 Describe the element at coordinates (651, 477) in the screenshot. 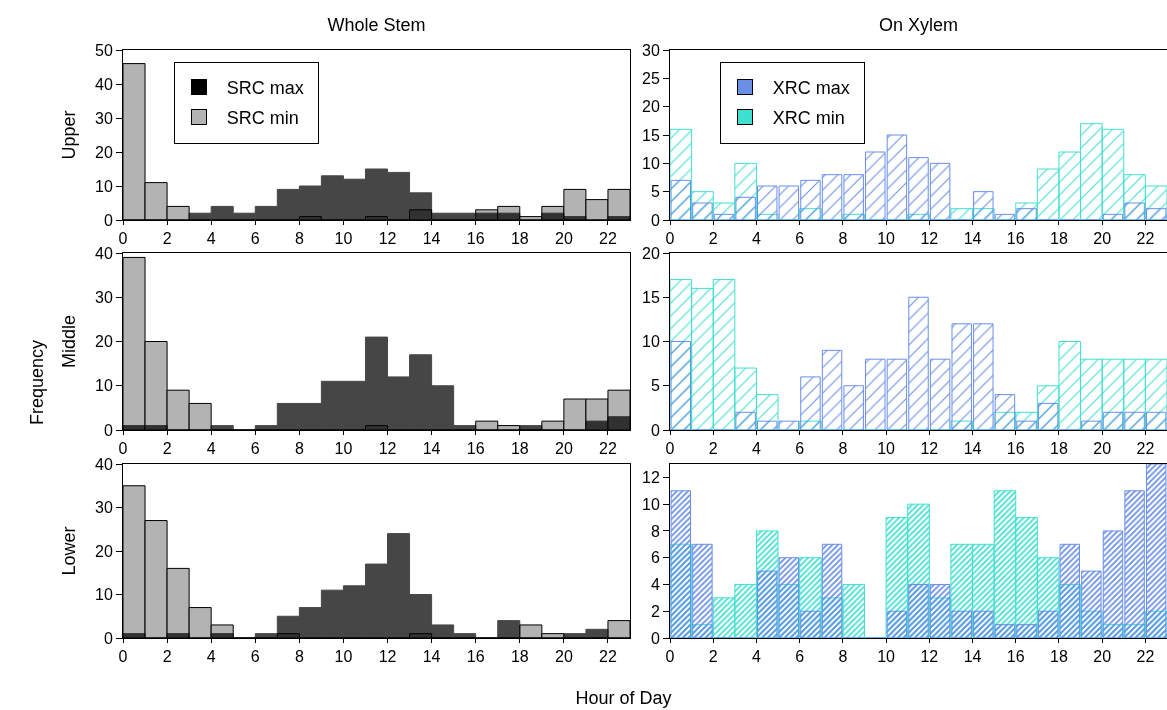

I see `y-tick-label: 12` at that location.